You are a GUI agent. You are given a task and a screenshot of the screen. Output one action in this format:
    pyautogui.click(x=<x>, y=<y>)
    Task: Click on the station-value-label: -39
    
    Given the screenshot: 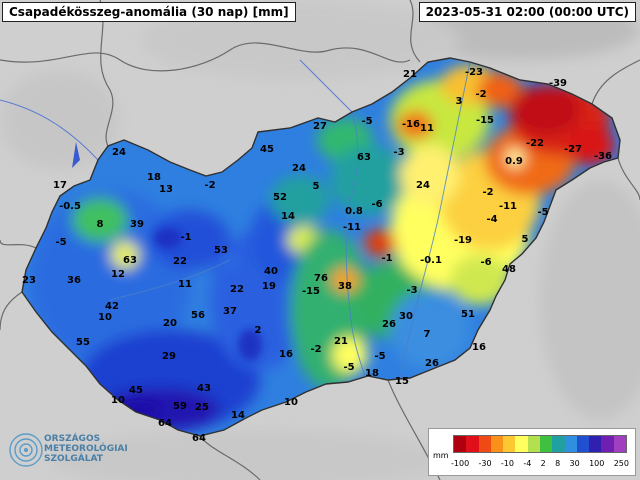 What is the action you would take?
    pyautogui.click(x=558, y=83)
    